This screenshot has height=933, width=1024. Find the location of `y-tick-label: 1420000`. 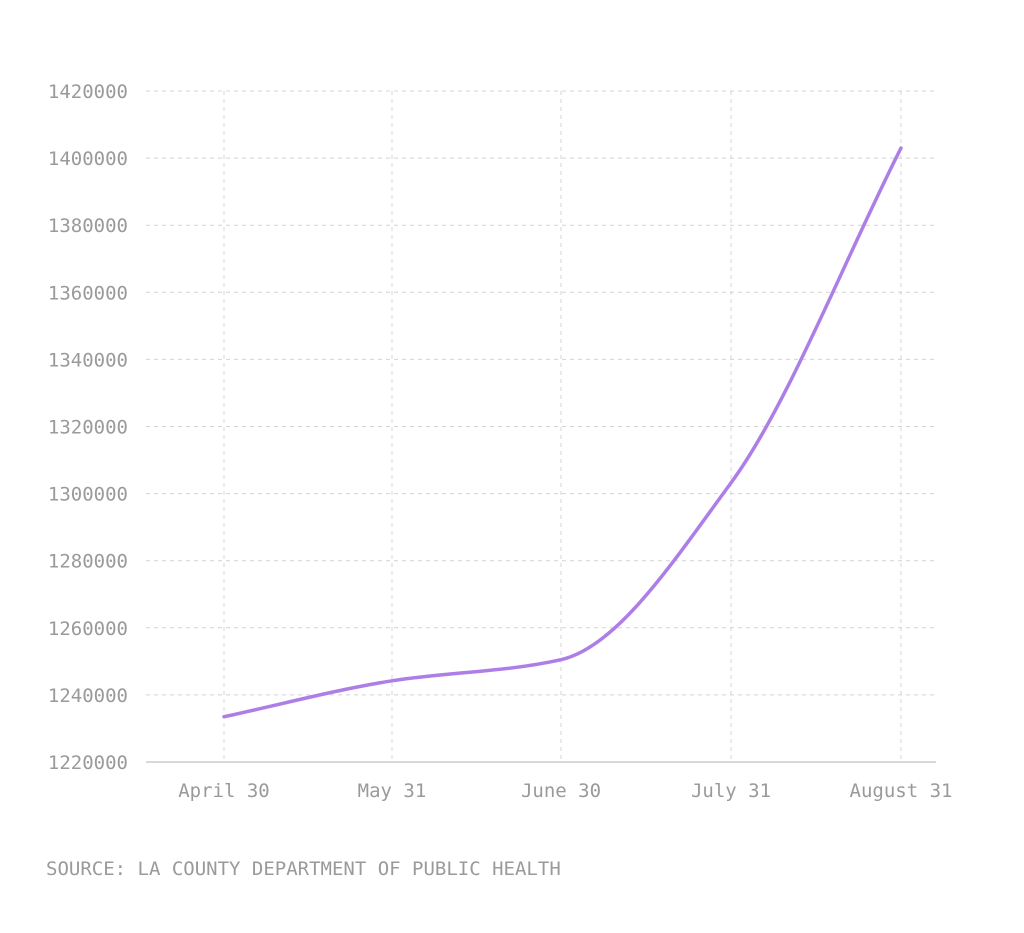

y-tick-label: 1420000 is located at coordinates (88, 92).